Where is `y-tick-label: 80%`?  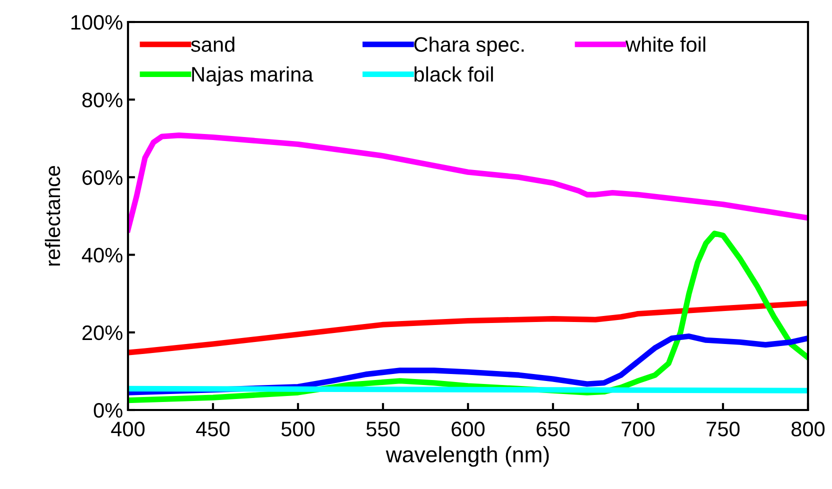 y-tick-label: 80% is located at coordinates (102, 100).